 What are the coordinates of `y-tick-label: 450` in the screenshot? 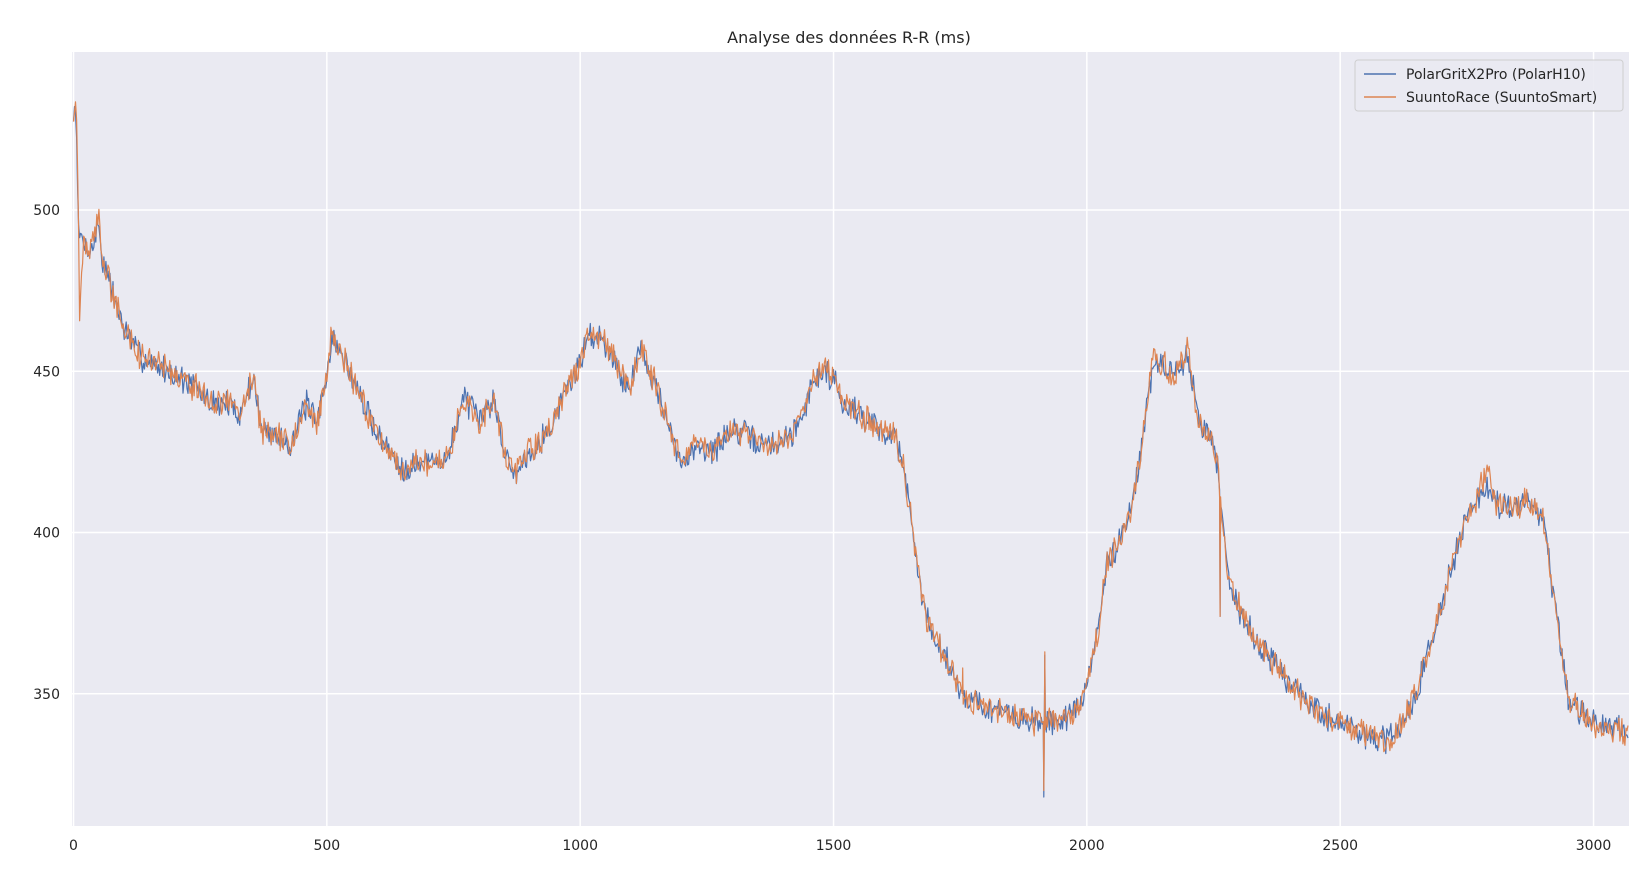 It's located at (46, 372).